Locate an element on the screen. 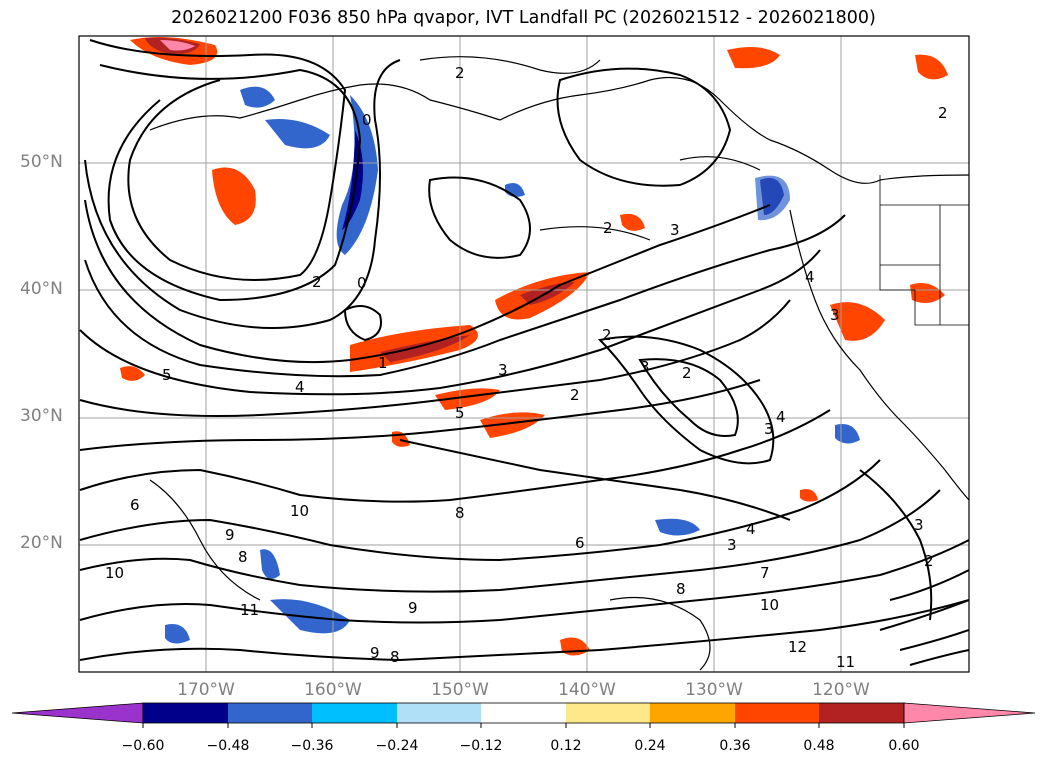  contour-label: 12 is located at coordinates (797, 647).